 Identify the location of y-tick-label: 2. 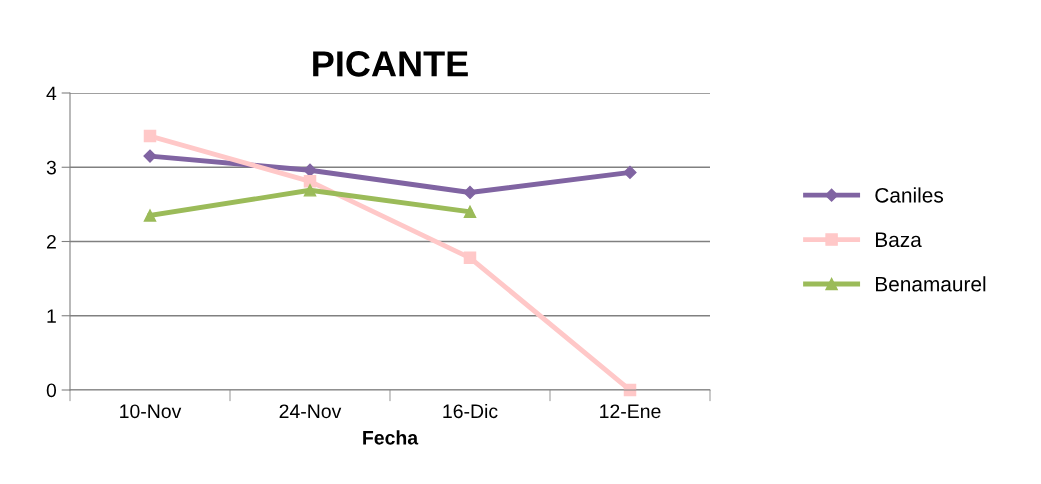
(51, 241).